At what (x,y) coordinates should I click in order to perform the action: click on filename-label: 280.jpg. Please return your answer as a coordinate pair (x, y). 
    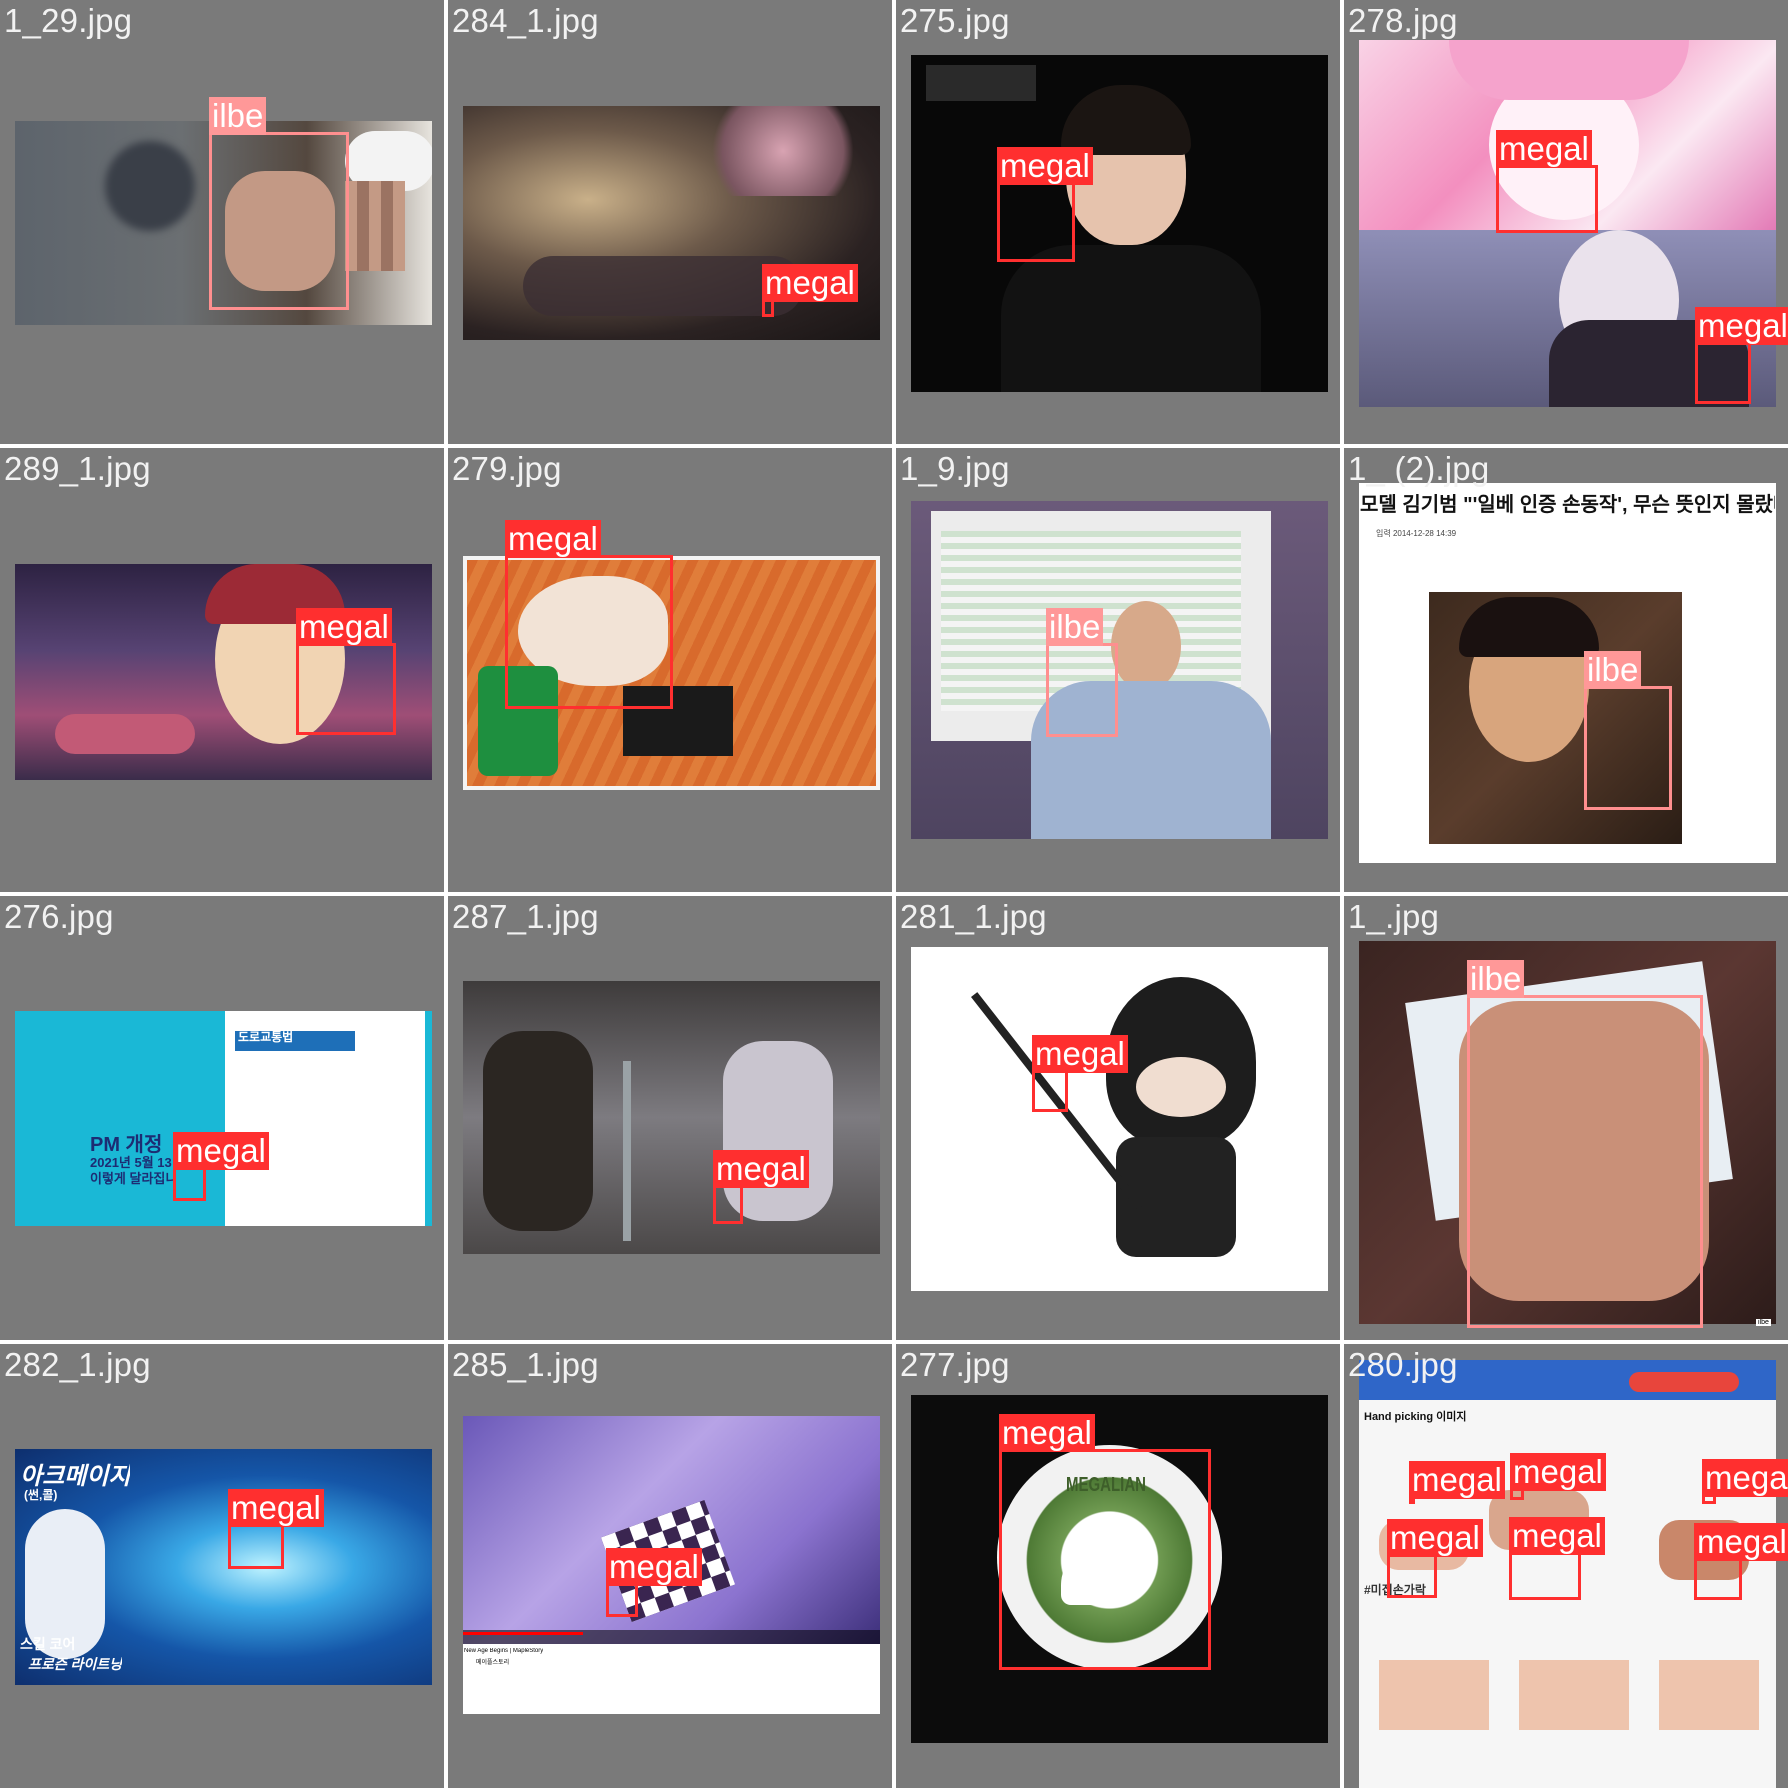
    Looking at the image, I should click on (1403, 1364).